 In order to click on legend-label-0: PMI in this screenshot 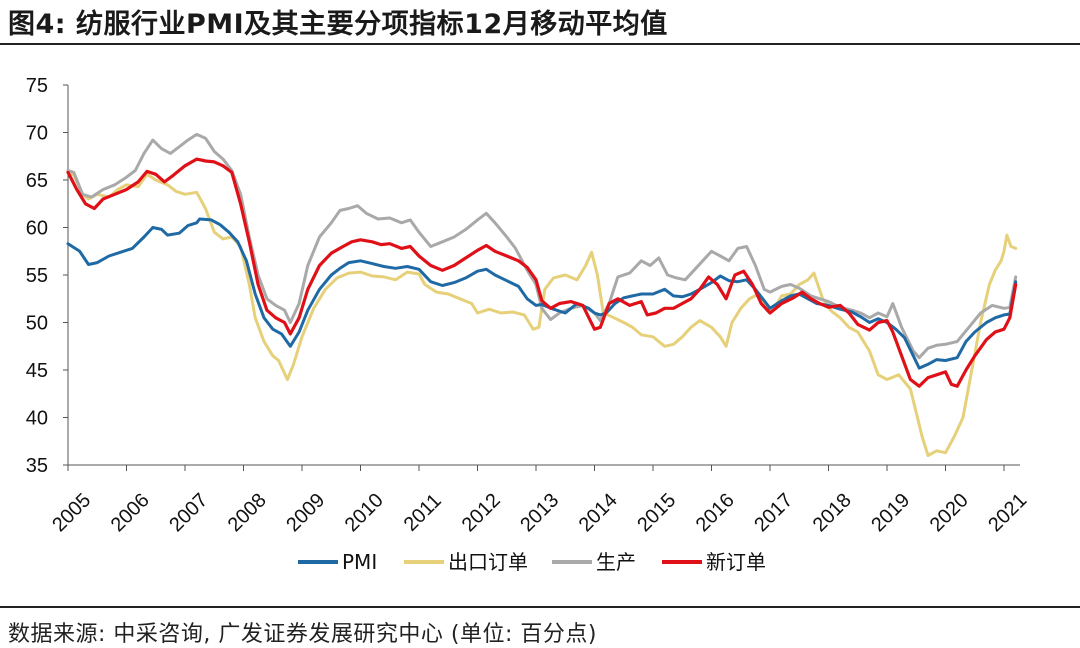, I will do `click(359, 562)`.